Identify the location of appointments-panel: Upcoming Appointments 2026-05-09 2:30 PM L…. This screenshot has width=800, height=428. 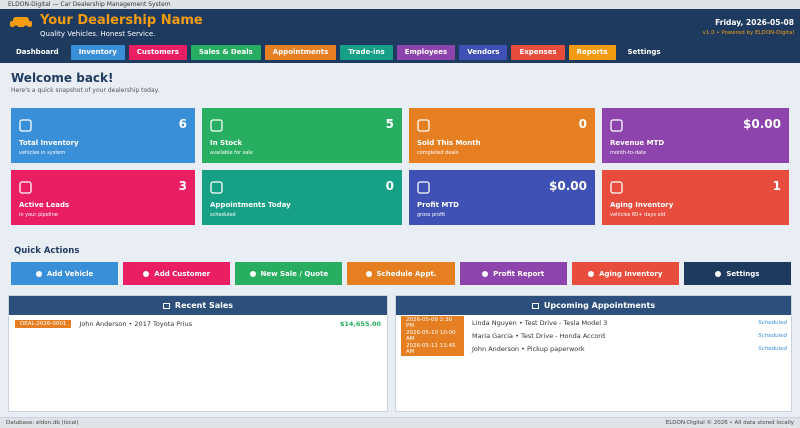
(593, 353).